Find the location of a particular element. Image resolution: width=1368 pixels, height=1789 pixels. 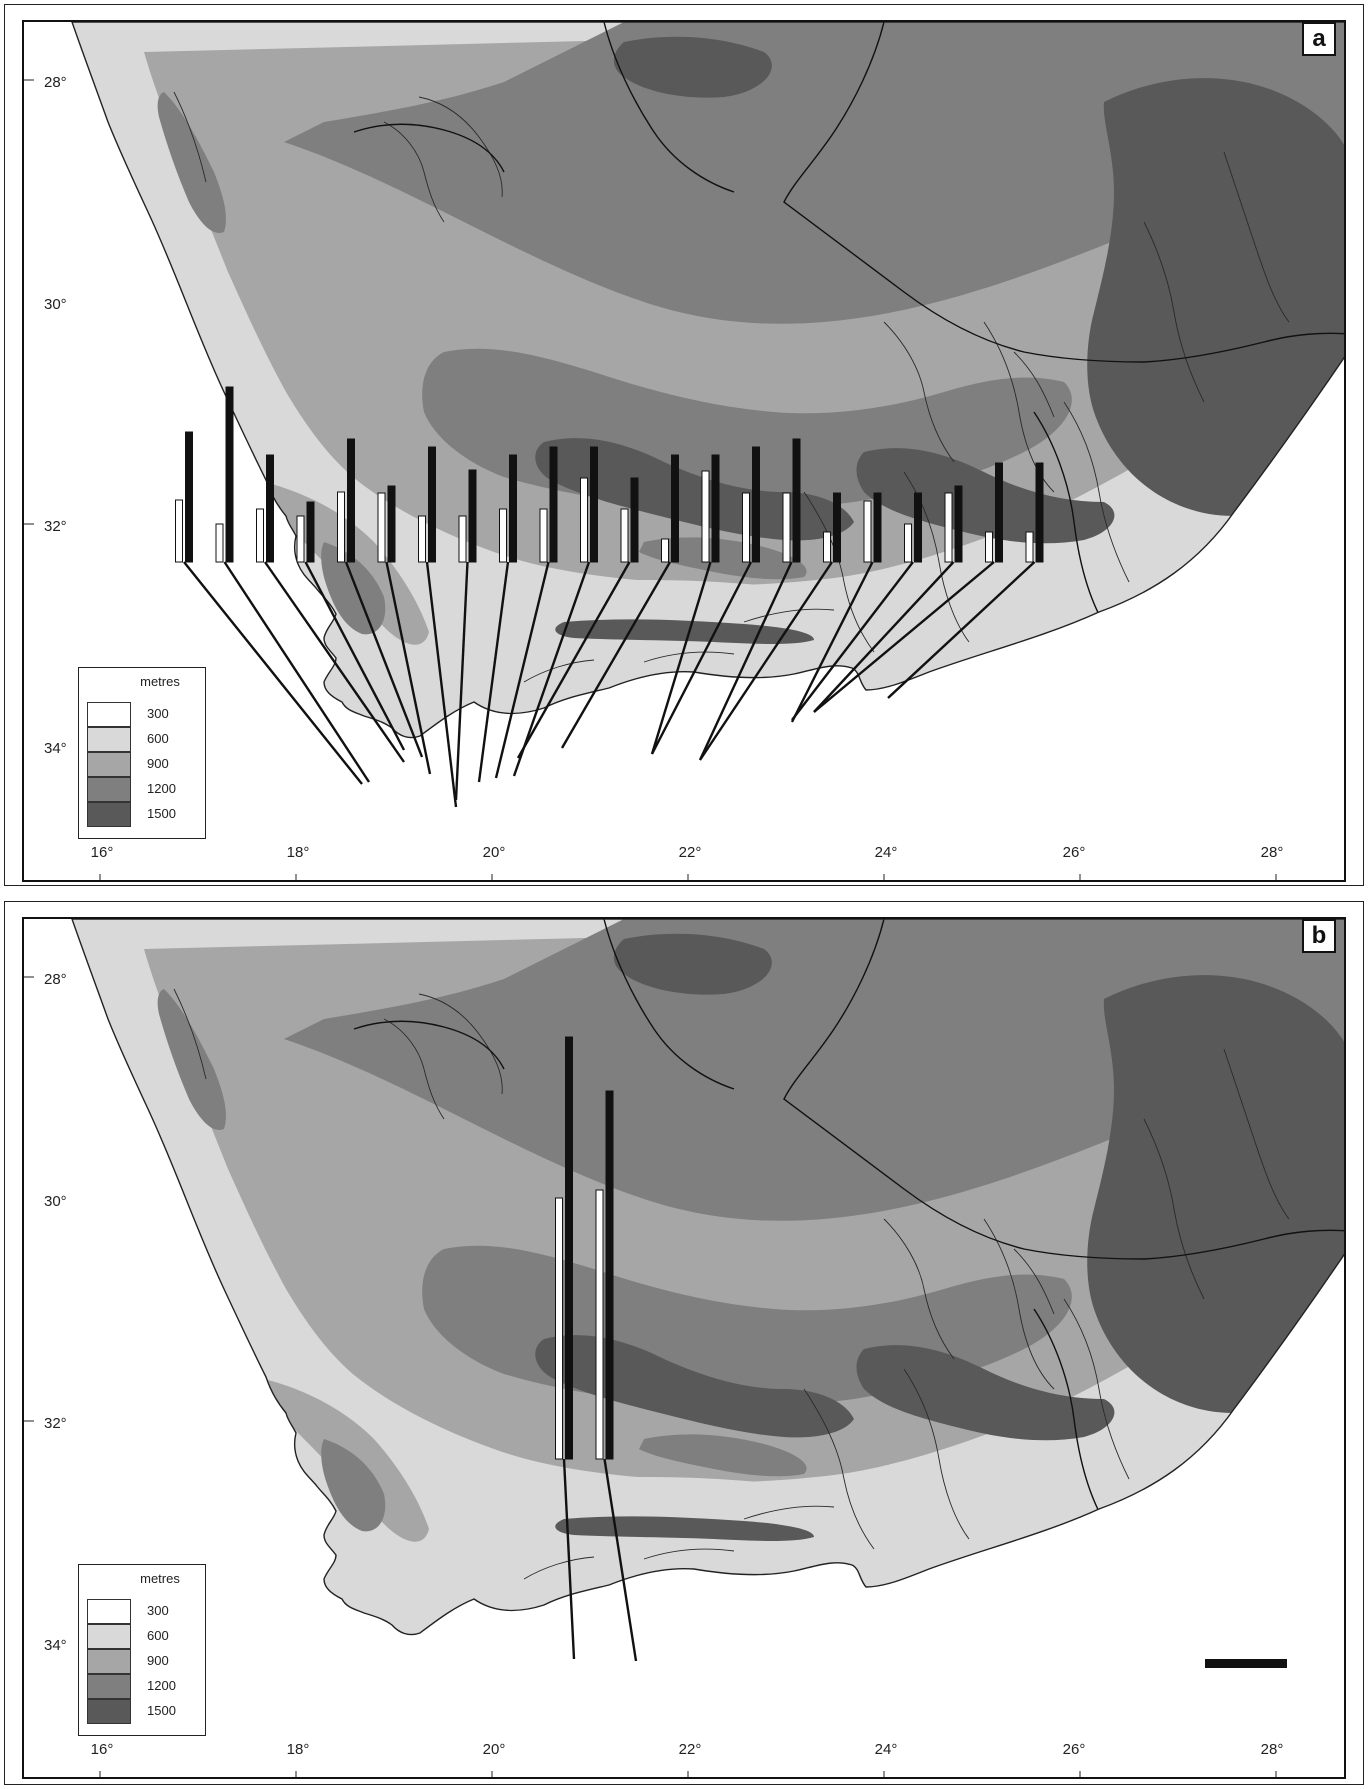

legend-title: metres is located at coordinates (160, 681).